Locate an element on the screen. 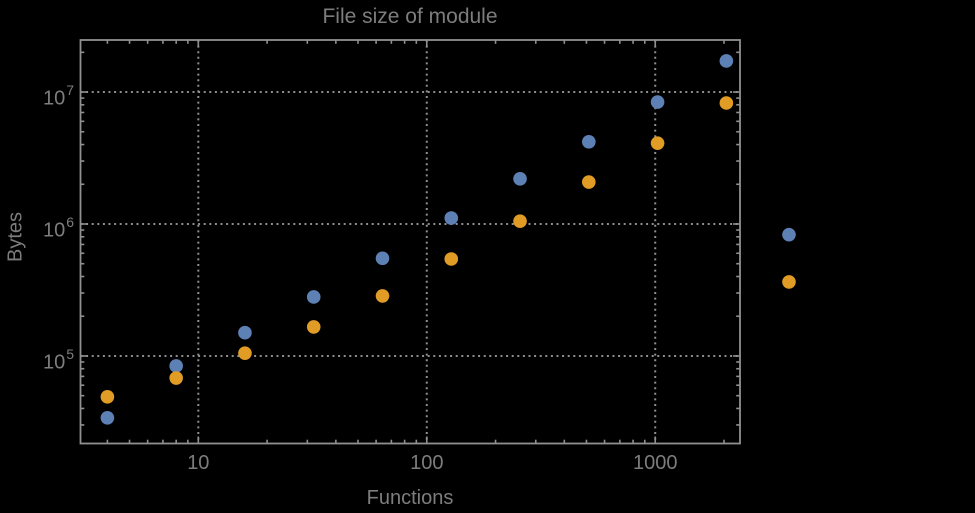 The image size is (975, 513). y-tick-label: 10⁶ is located at coordinates (58, 227).